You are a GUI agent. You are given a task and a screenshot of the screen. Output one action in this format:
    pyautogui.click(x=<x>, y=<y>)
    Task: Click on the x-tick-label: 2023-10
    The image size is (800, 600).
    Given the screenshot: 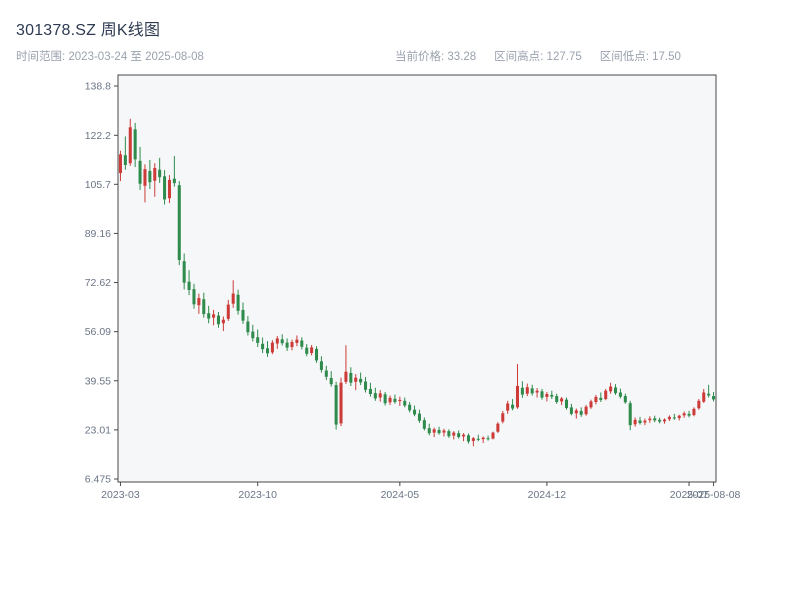 What is the action you would take?
    pyautogui.click(x=257, y=495)
    